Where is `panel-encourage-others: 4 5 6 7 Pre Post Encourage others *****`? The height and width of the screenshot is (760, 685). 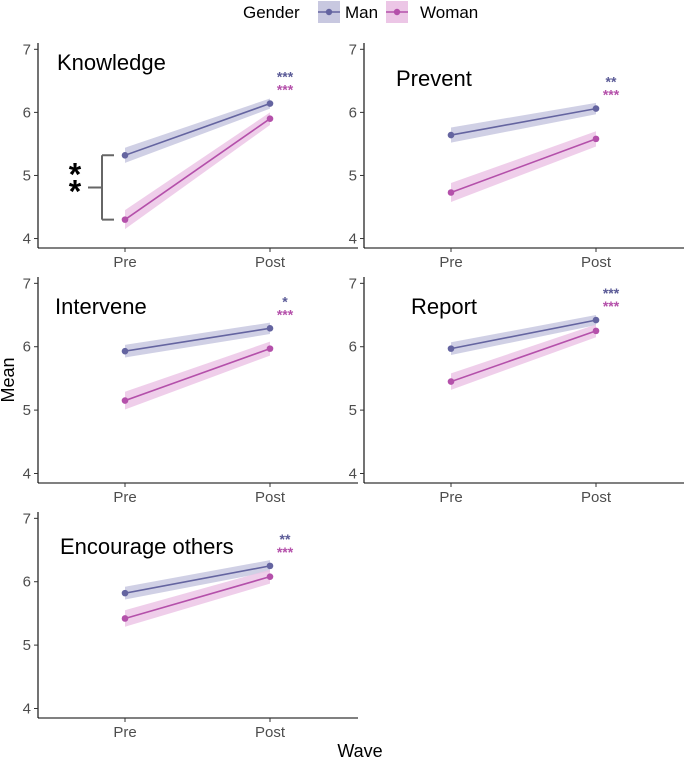 panel-encourage-others: 4 5 6 7 Pre Post Encourage others ***** is located at coordinates (190, 625).